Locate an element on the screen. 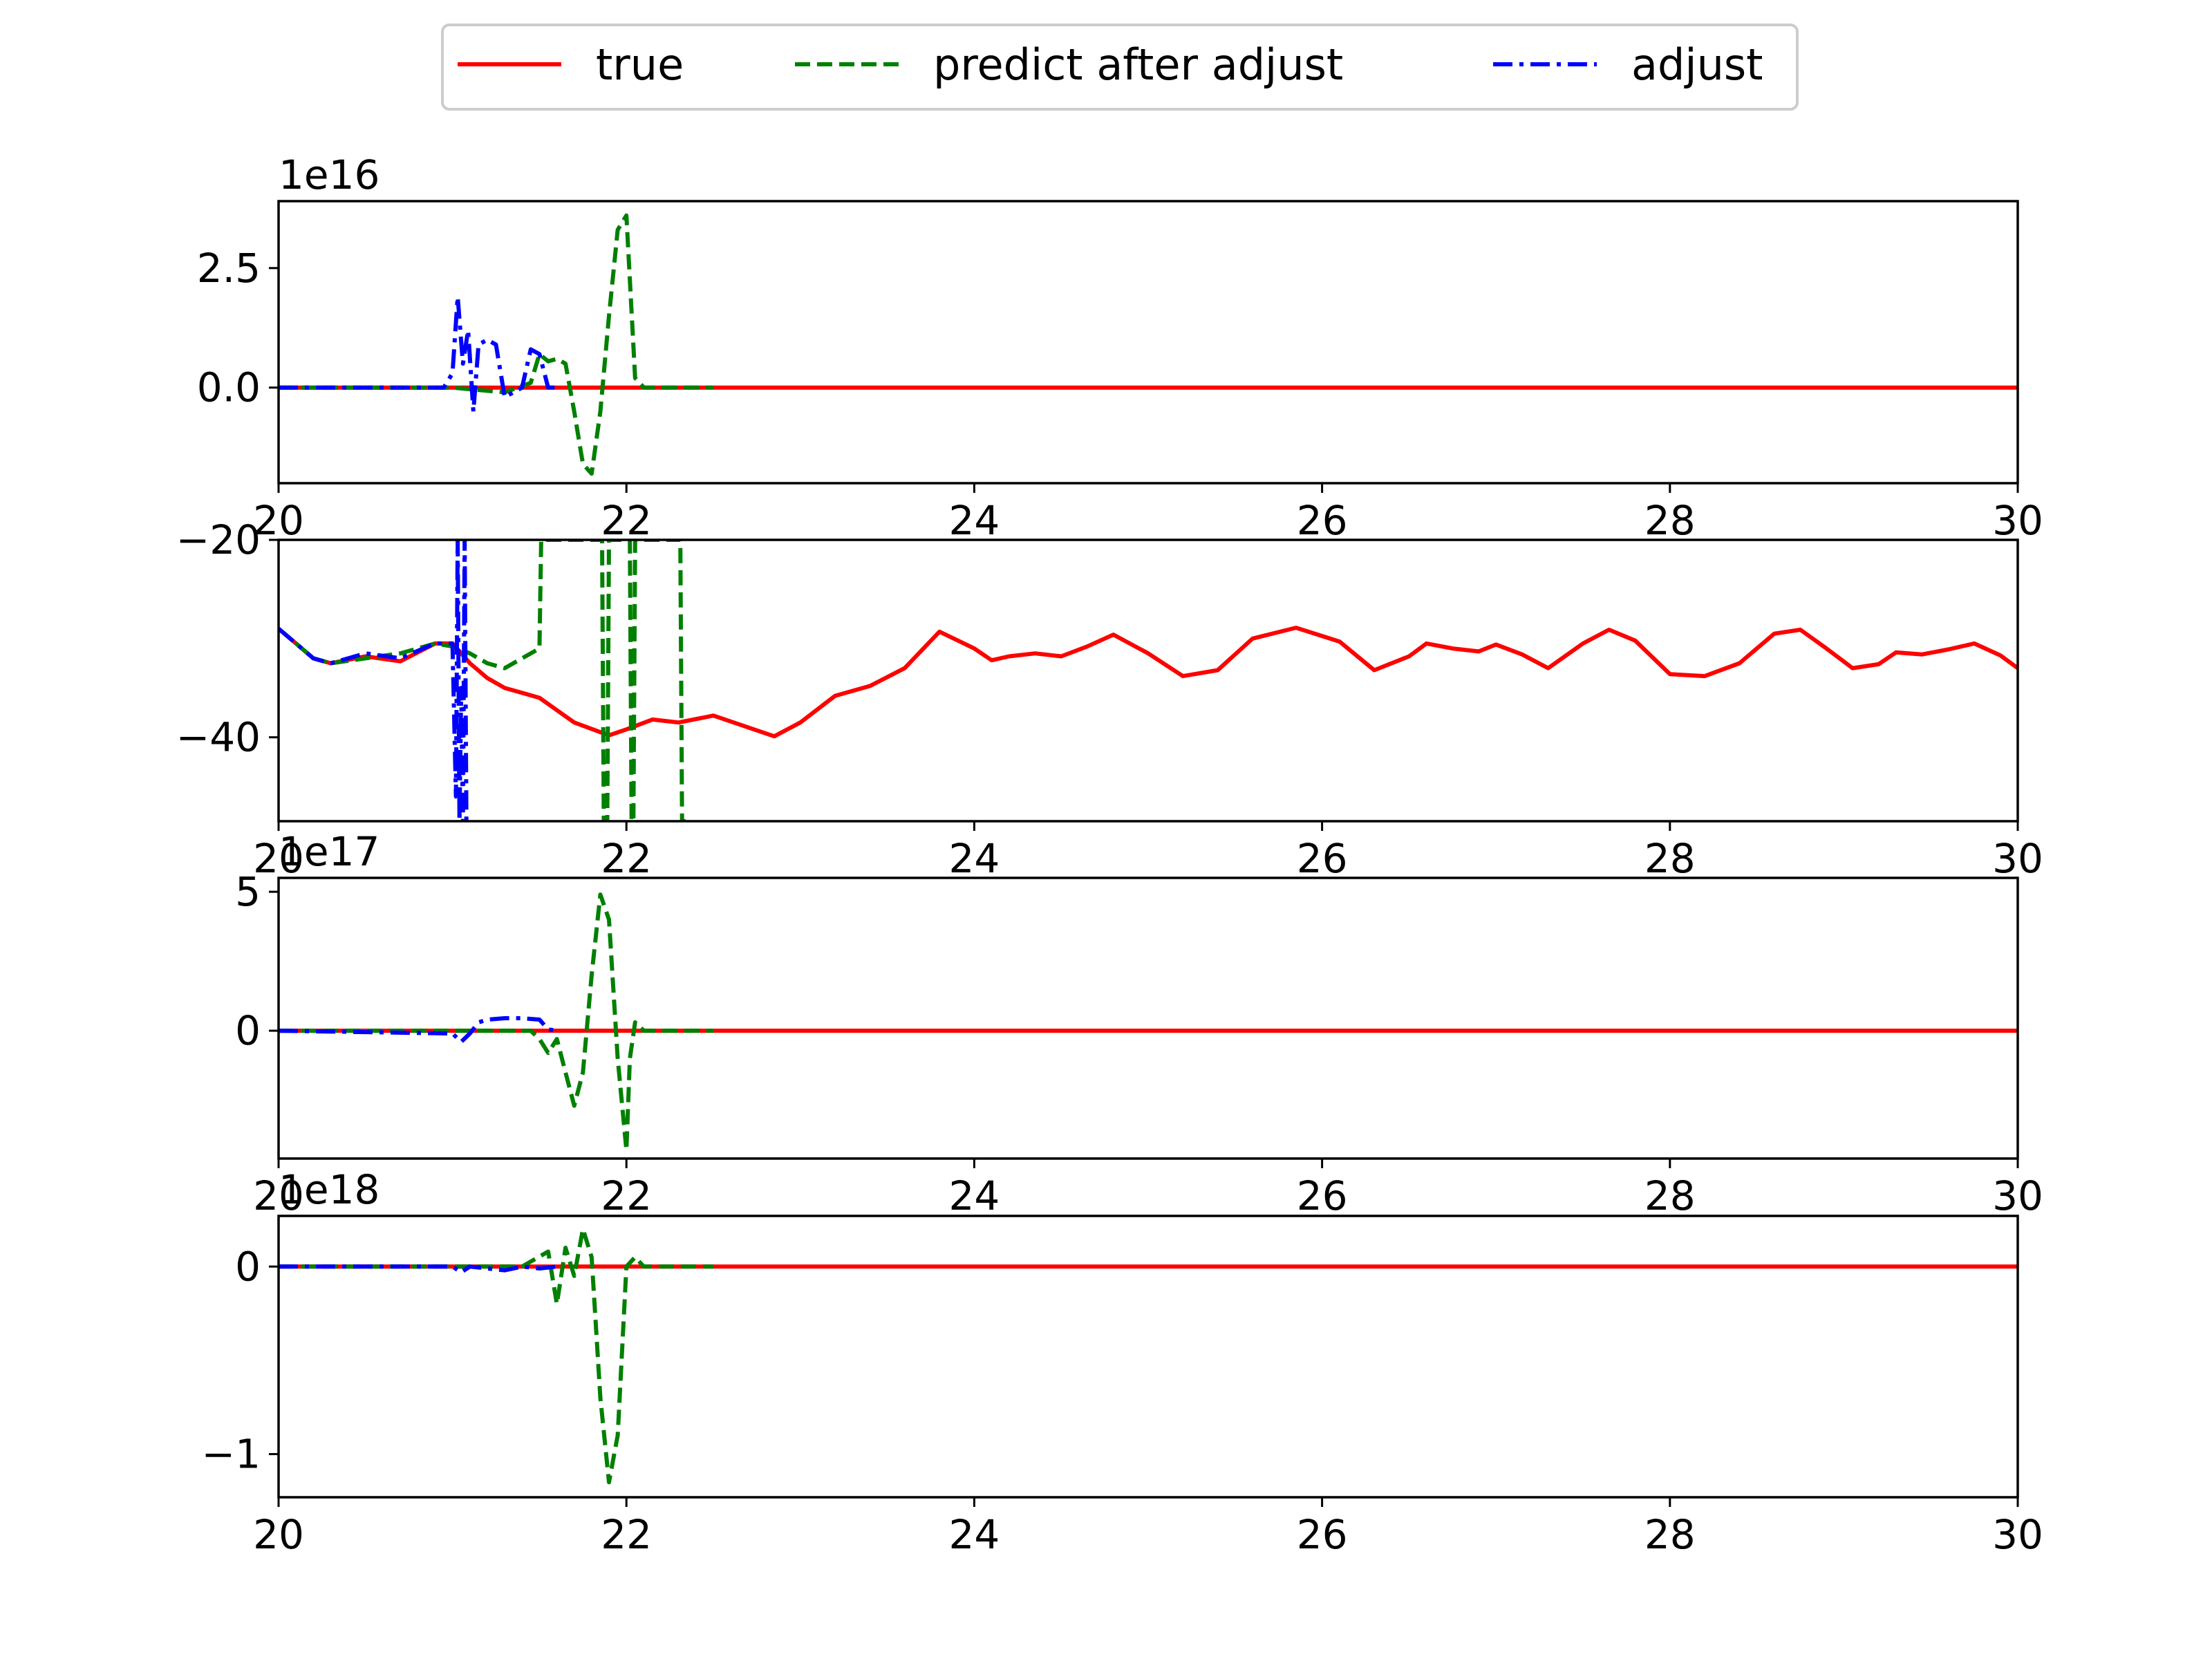 The width and height of the screenshot is (2212, 1659). legend-label-true: true is located at coordinates (640, 64).